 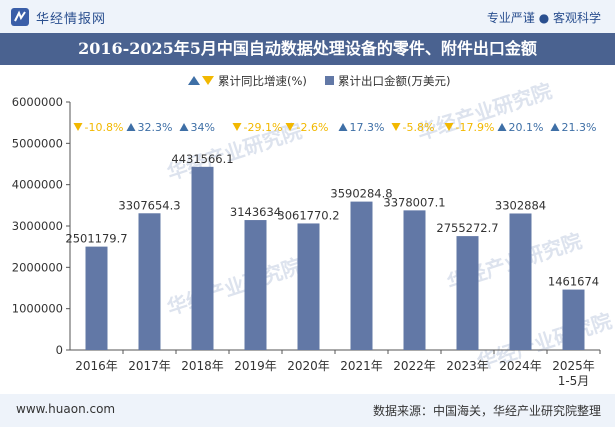 I want to click on top-bar: 华经情报网 专业严谨 ● 客观科学, so click(x=307, y=16).